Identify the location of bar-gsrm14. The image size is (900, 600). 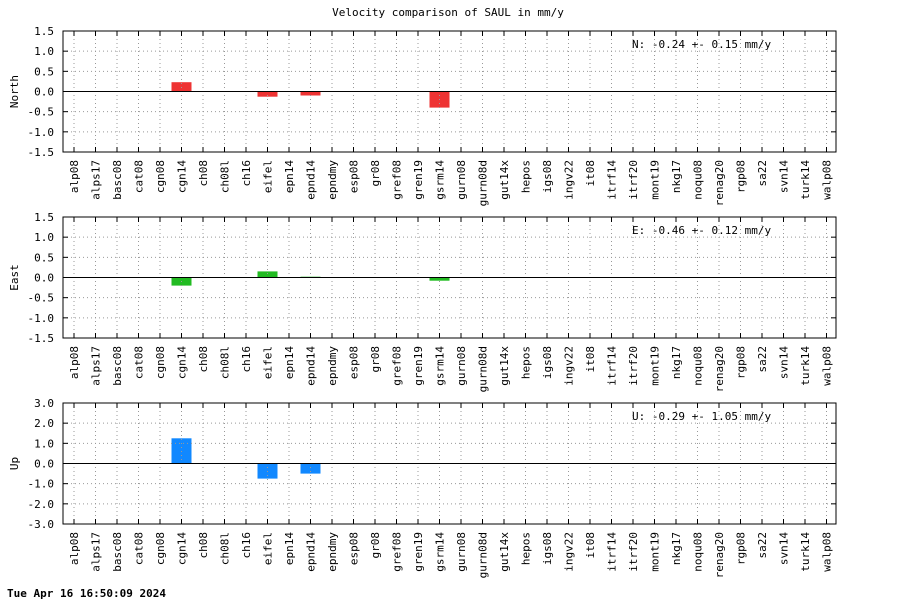
(439, 279).